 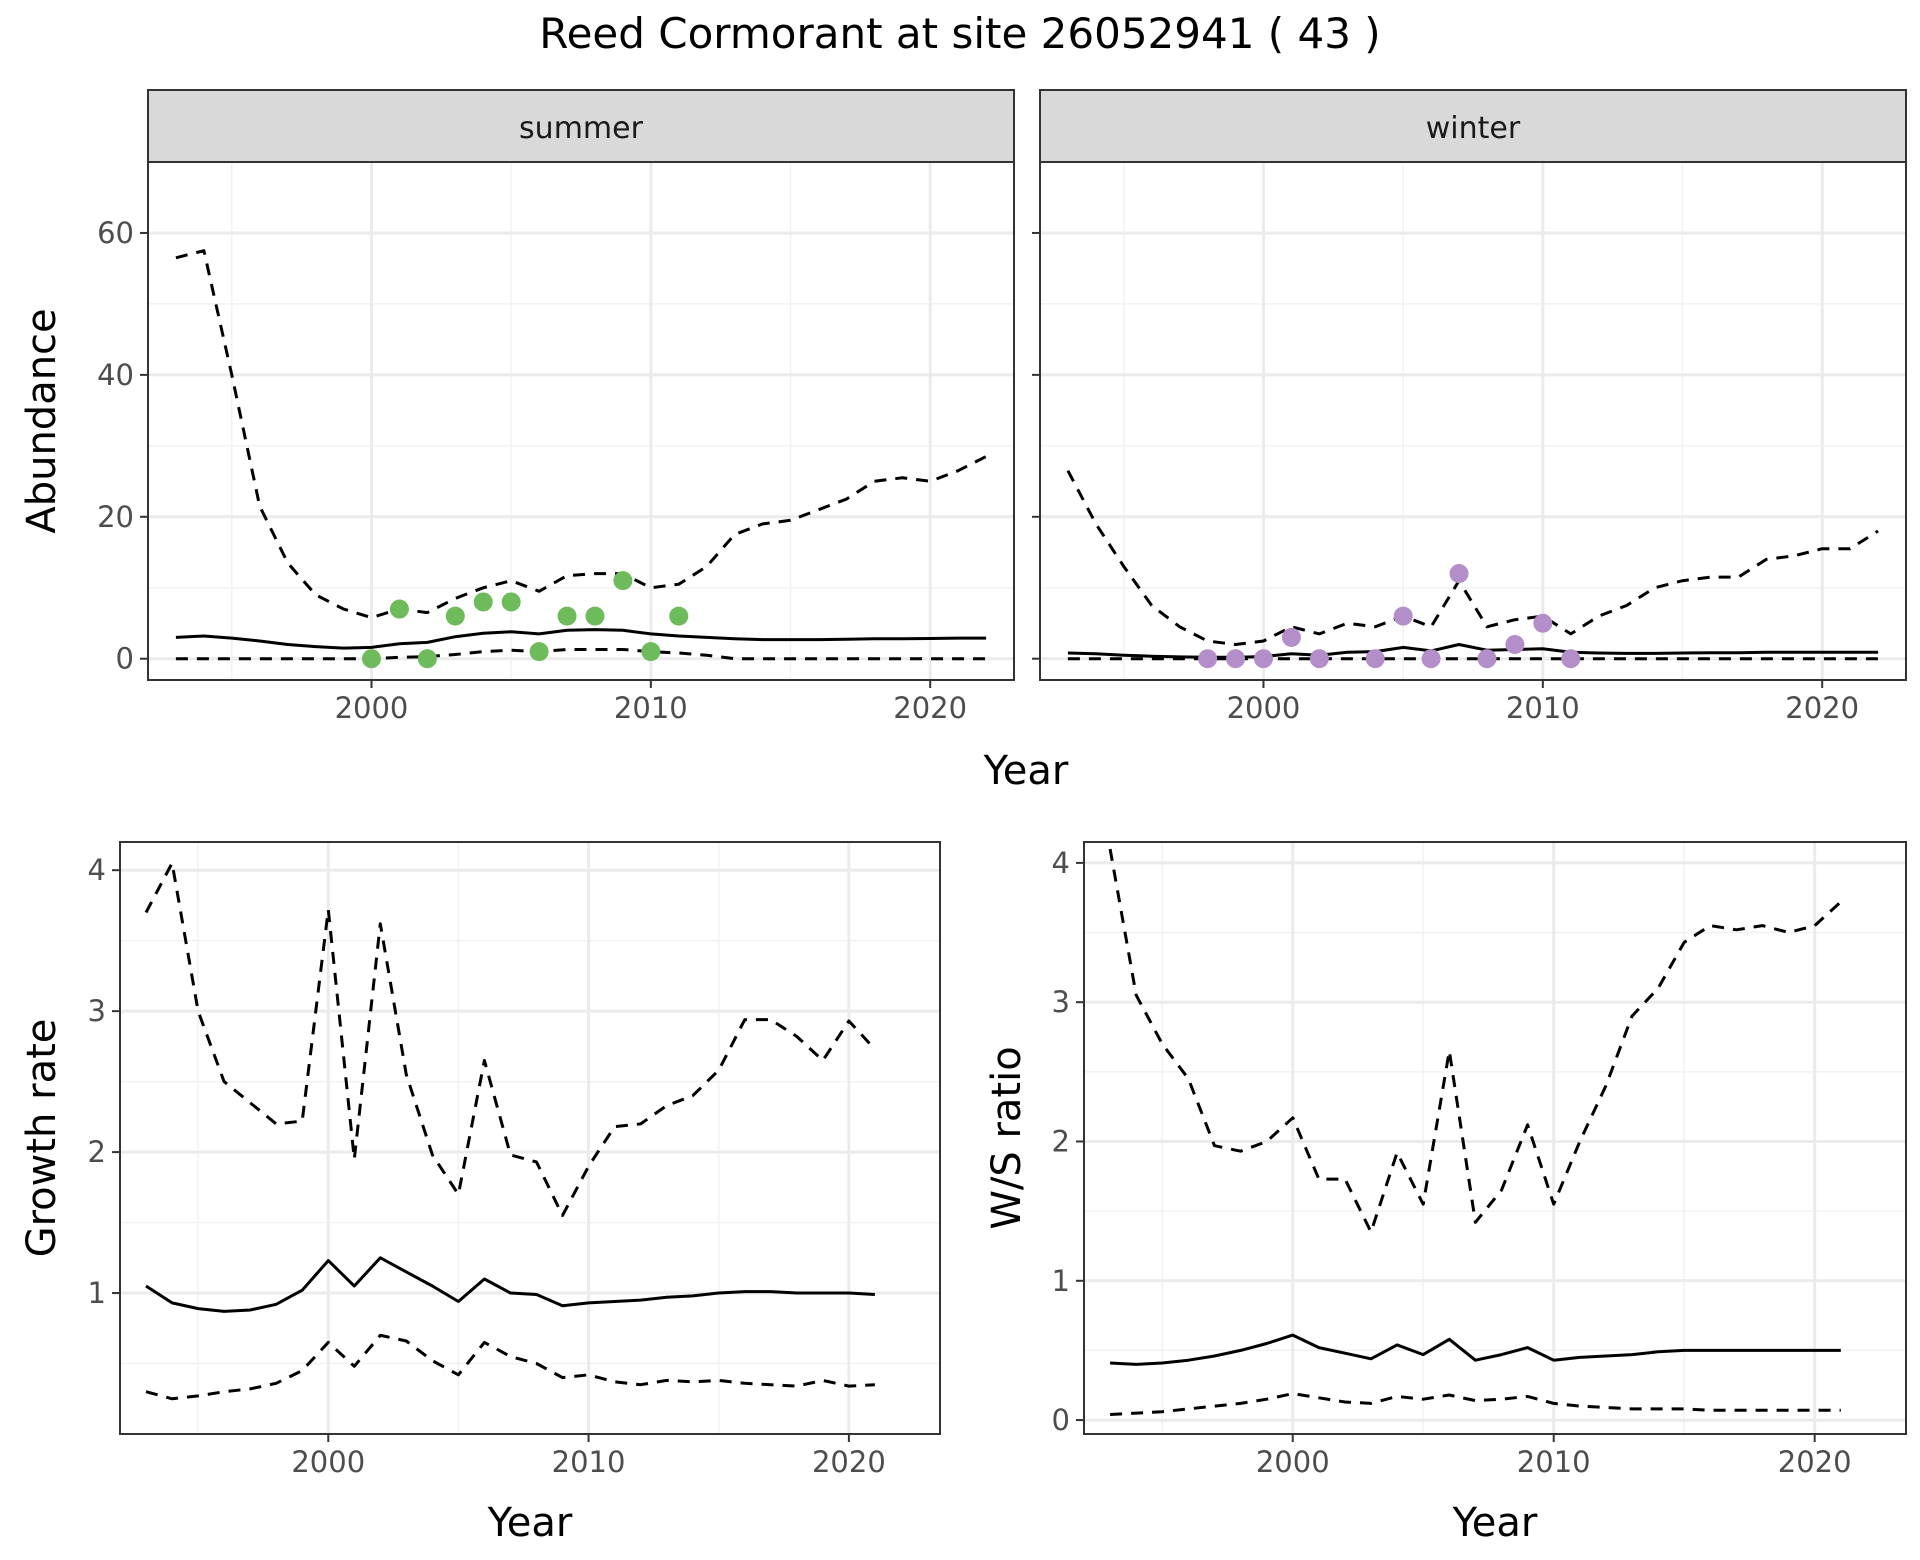 What do you see at coordinates (115, 233) in the screenshot?
I see `y-tick-label: 60` at bounding box center [115, 233].